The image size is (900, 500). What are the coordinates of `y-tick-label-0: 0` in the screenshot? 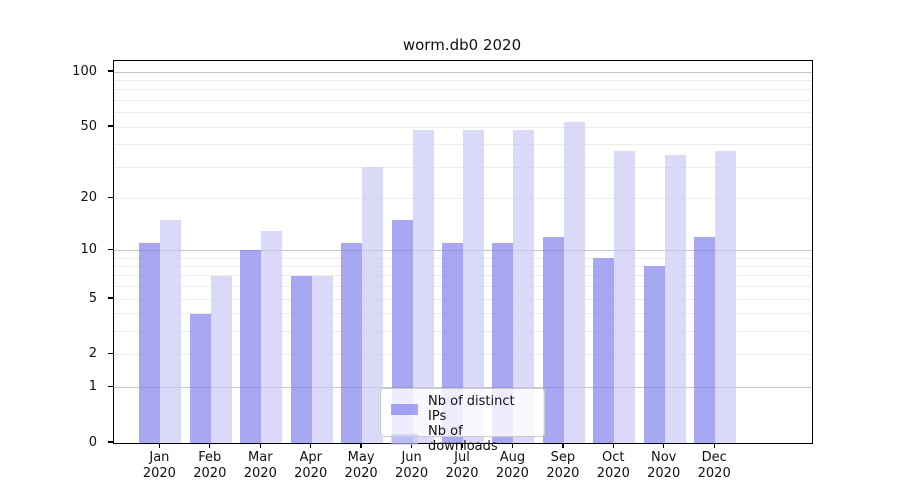 It's located at (92, 442).